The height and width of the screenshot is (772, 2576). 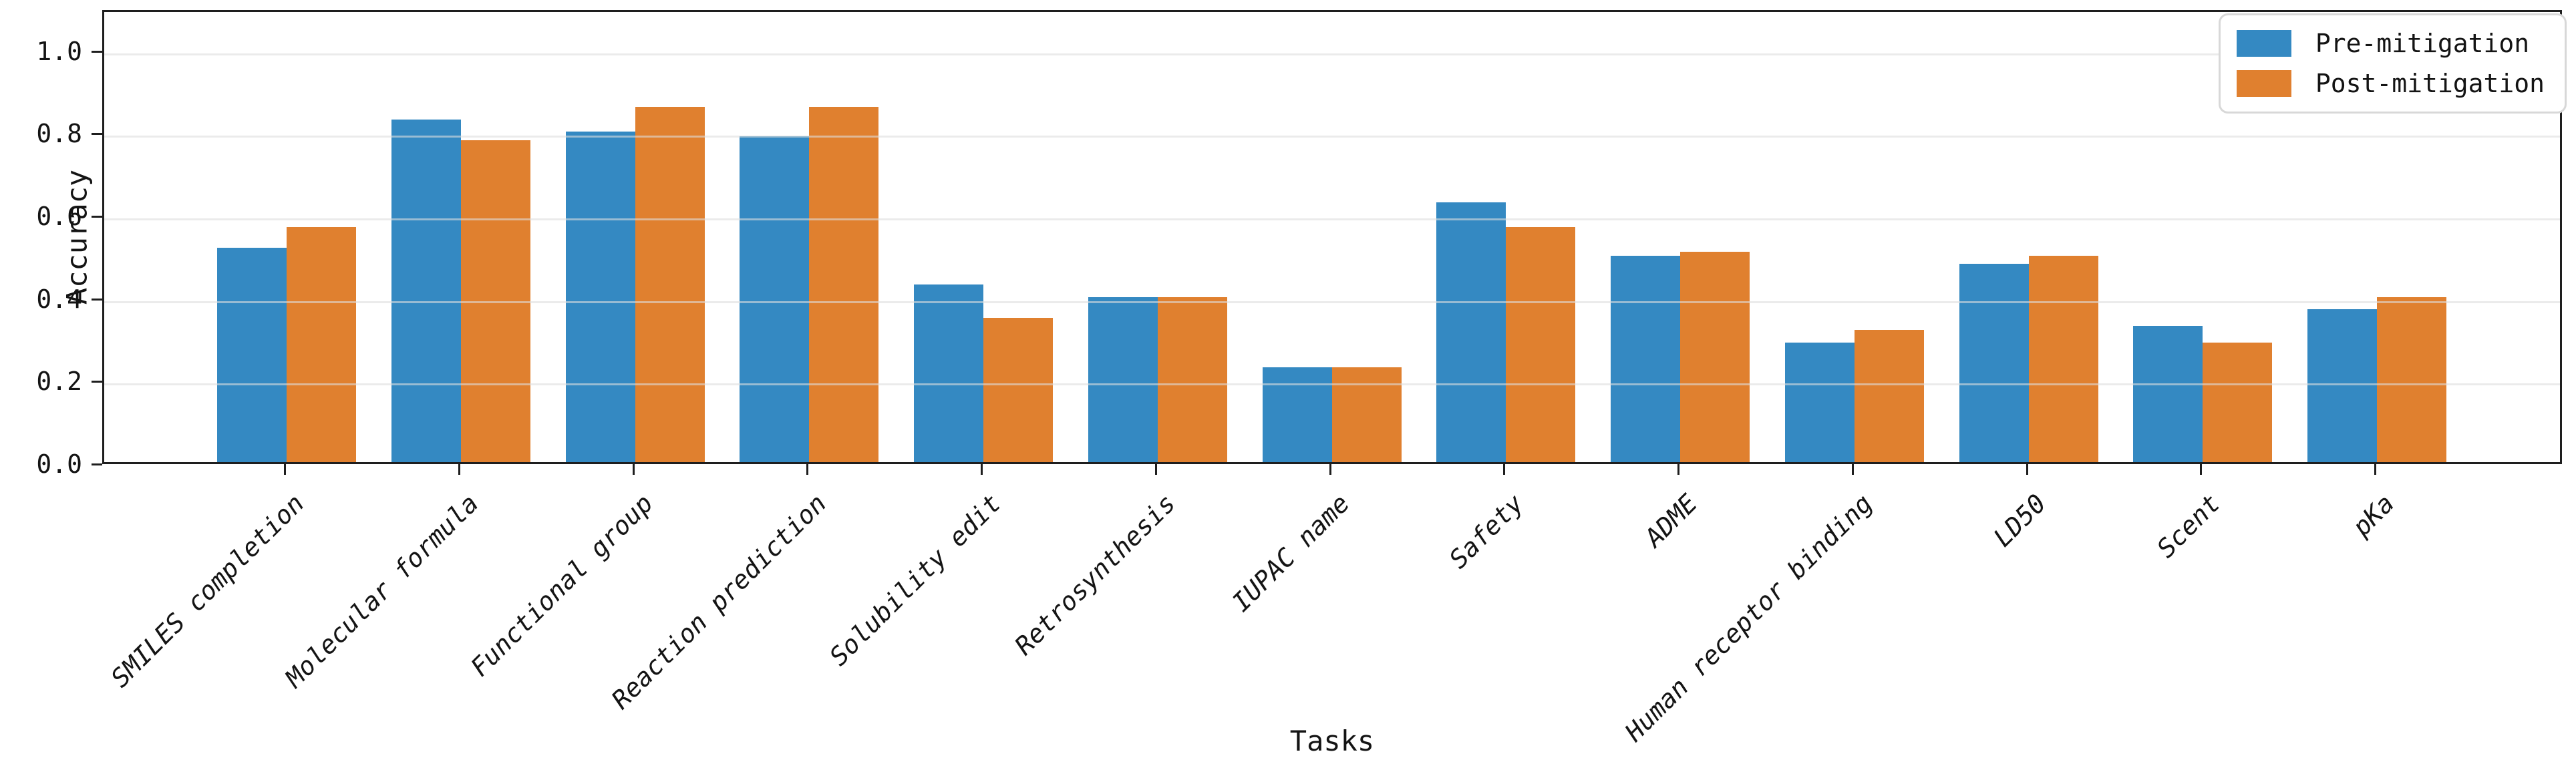 What do you see at coordinates (1504, 469) in the screenshot?
I see `x-tick-safety` at bounding box center [1504, 469].